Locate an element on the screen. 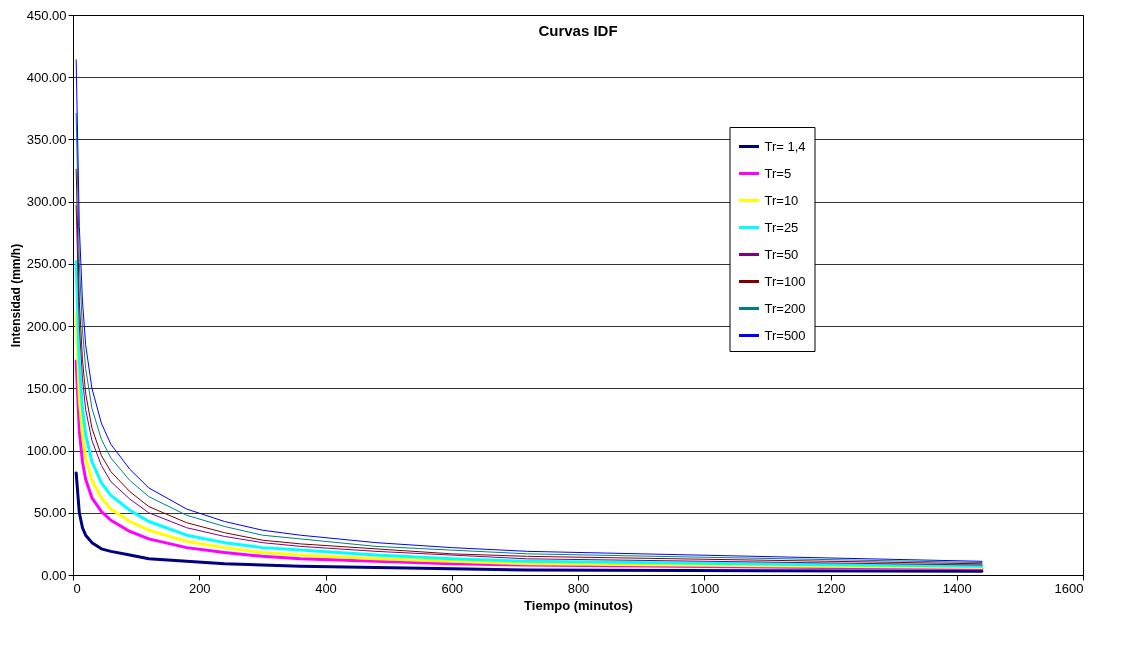 The image size is (1128, 661). y-tick-label: 50.00 is located at coordinates (50, 513).